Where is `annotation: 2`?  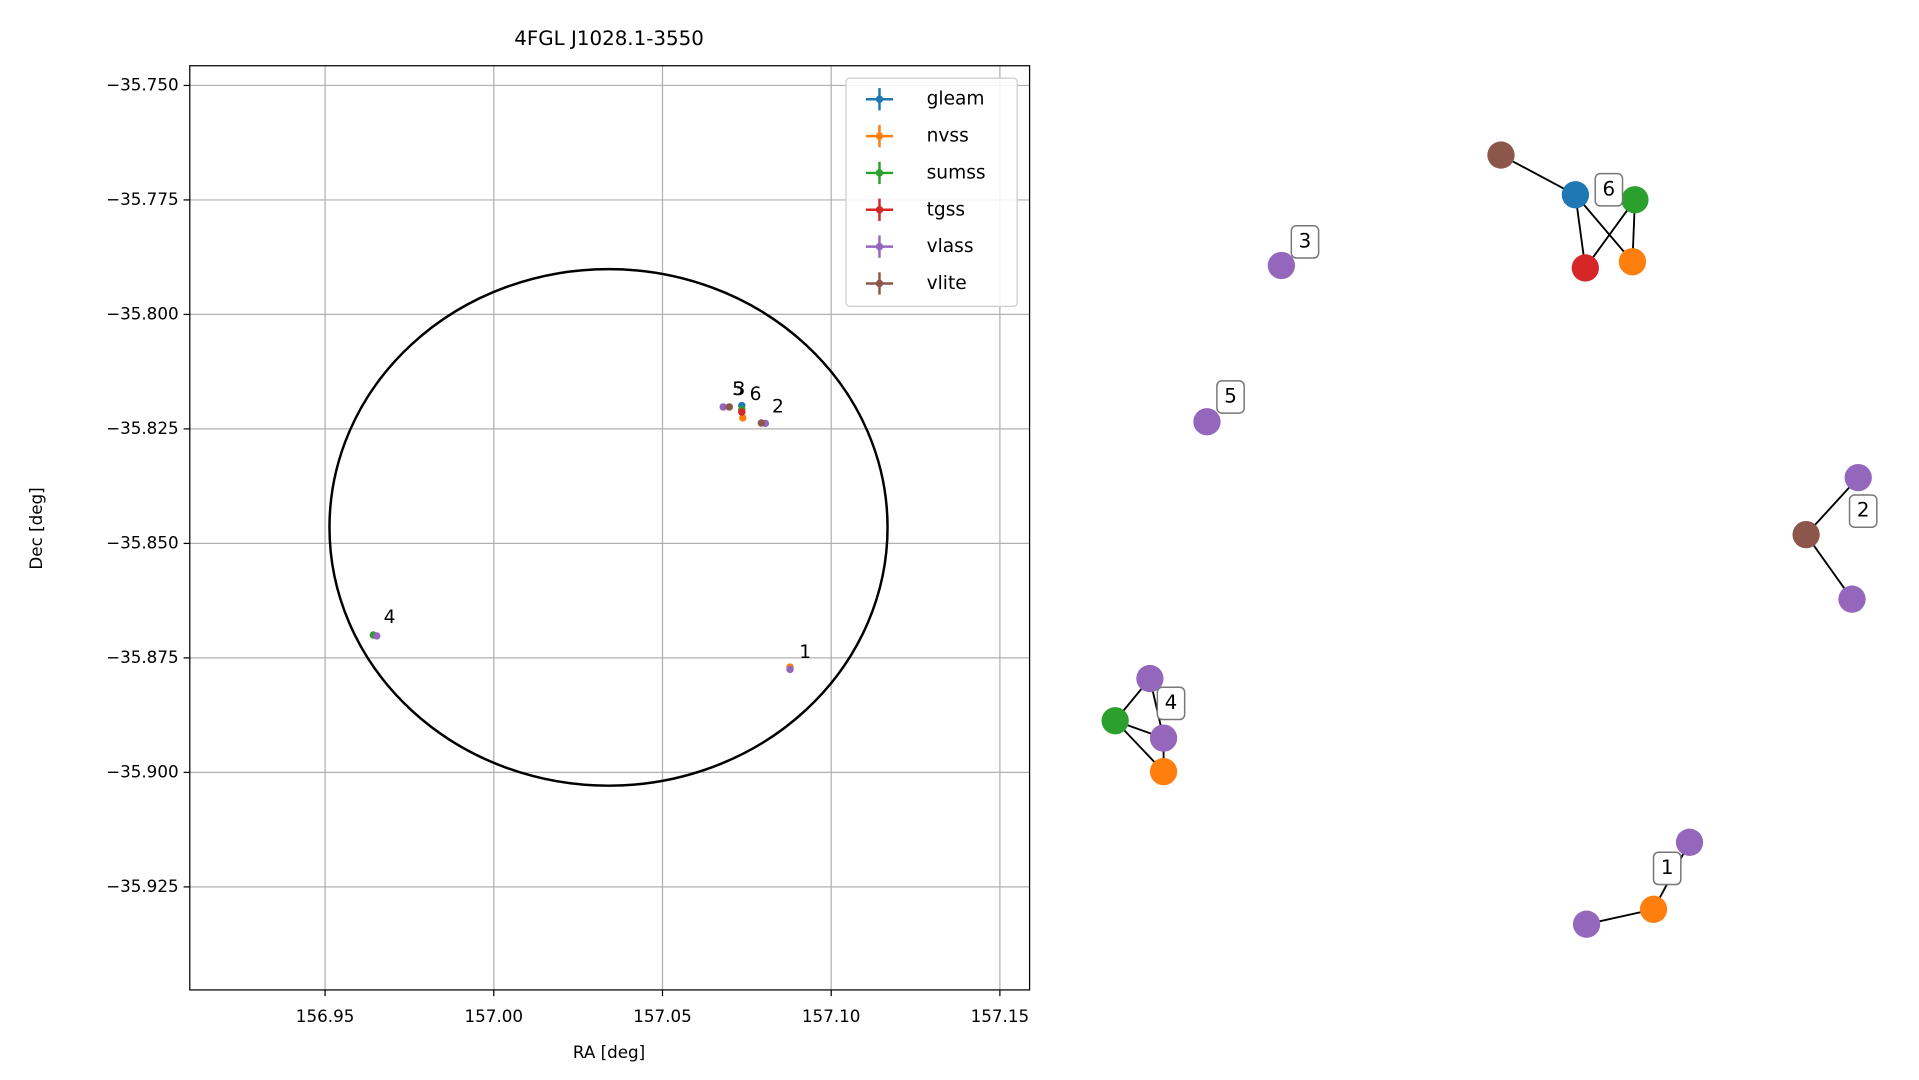
annotation: 2 is located at coordinates (778, 406).